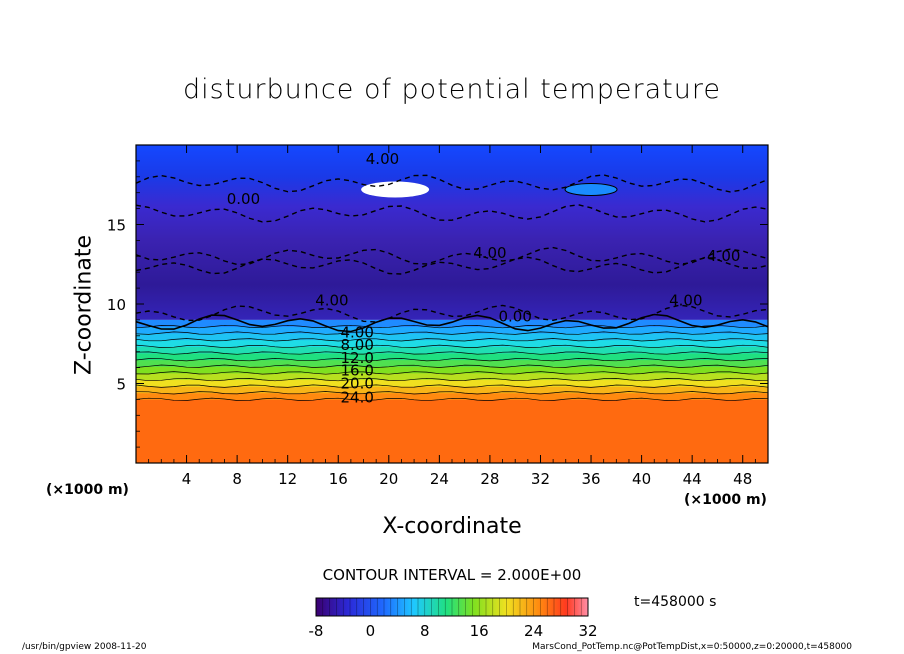  What do you see at coordinates (287, 479) in the screenshot?
I see `x-tick-label: 12` at bounding box center [287, 479].